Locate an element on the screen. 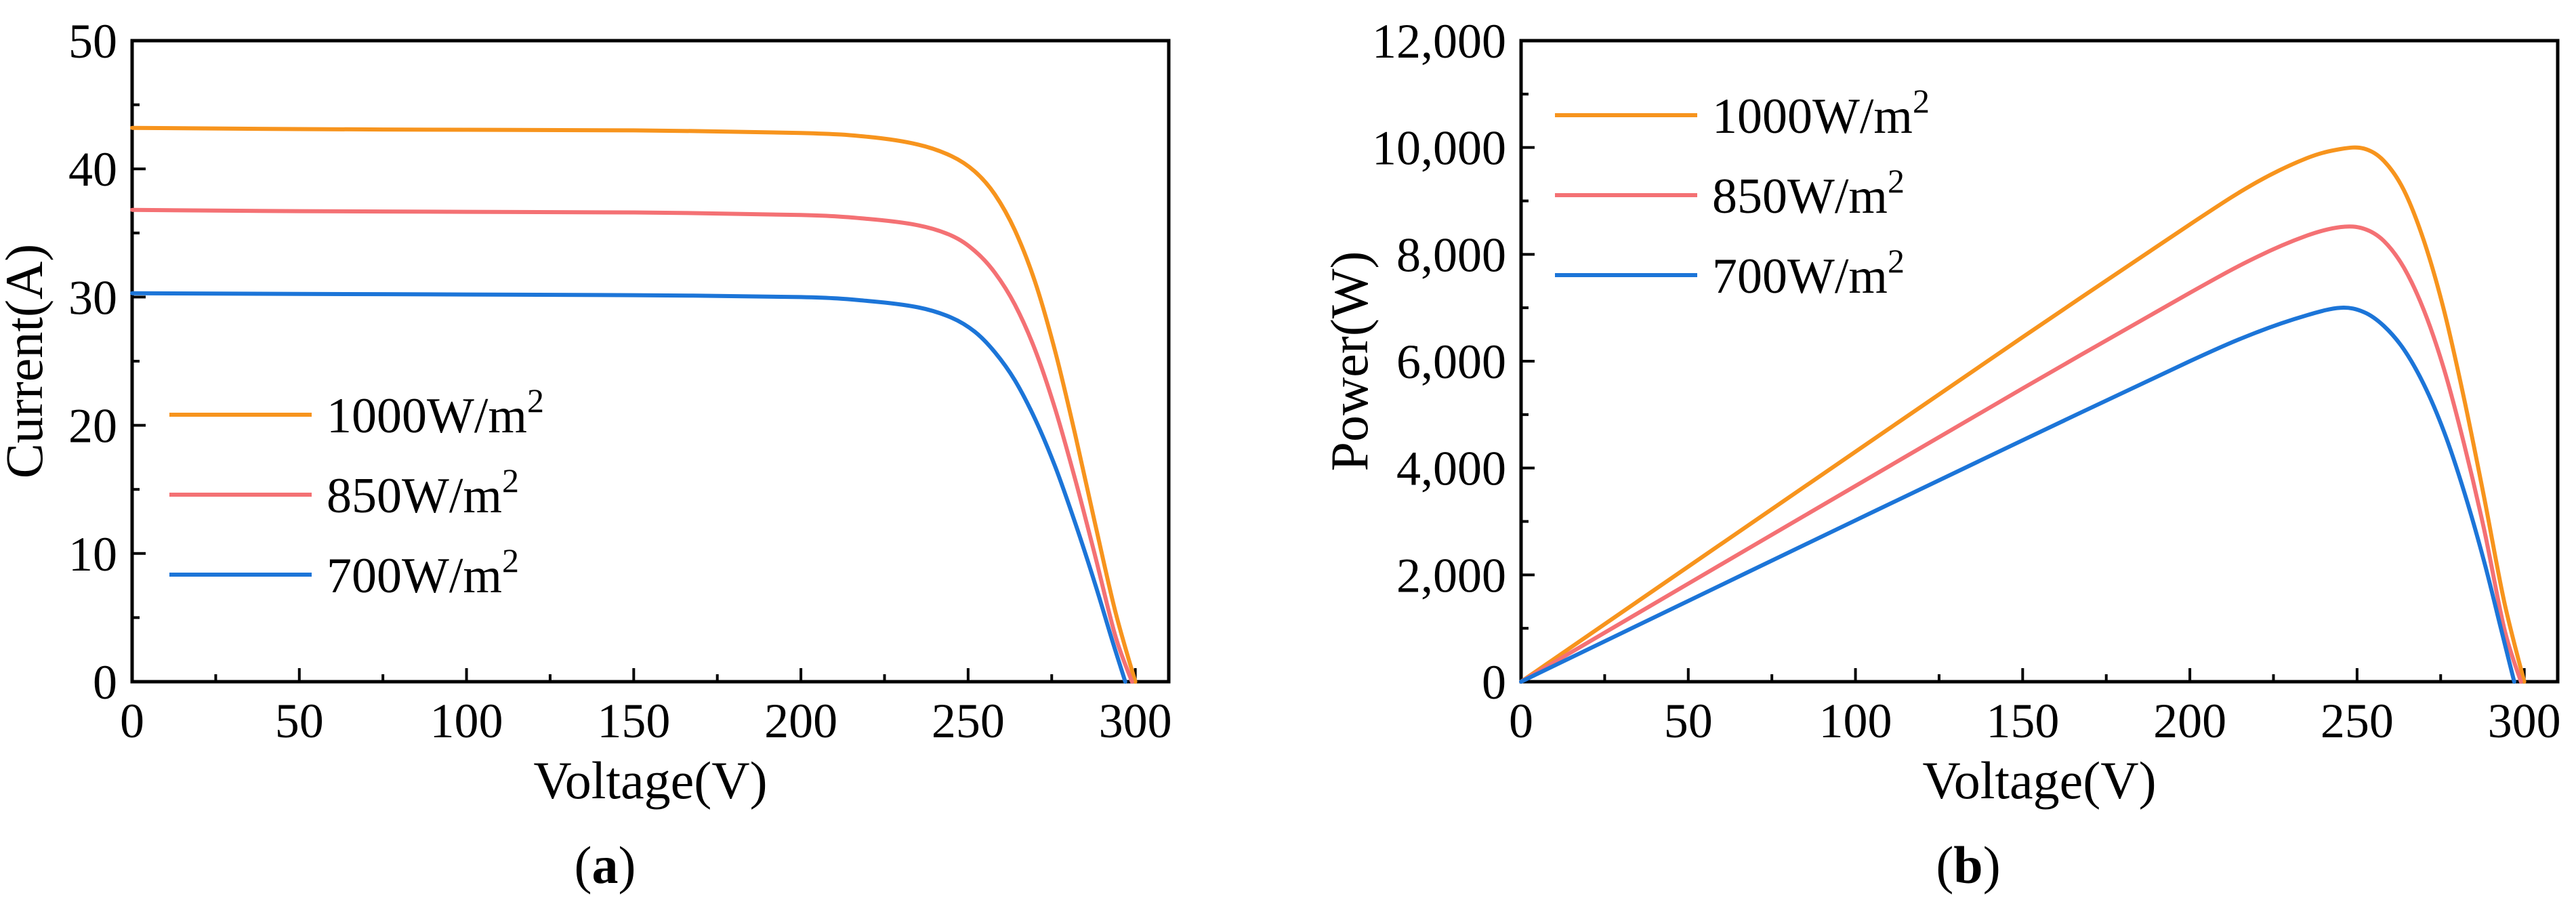  legend-a: 1000W/m2 850W/m2 700W/m2 is located at coordinates (356, 493).